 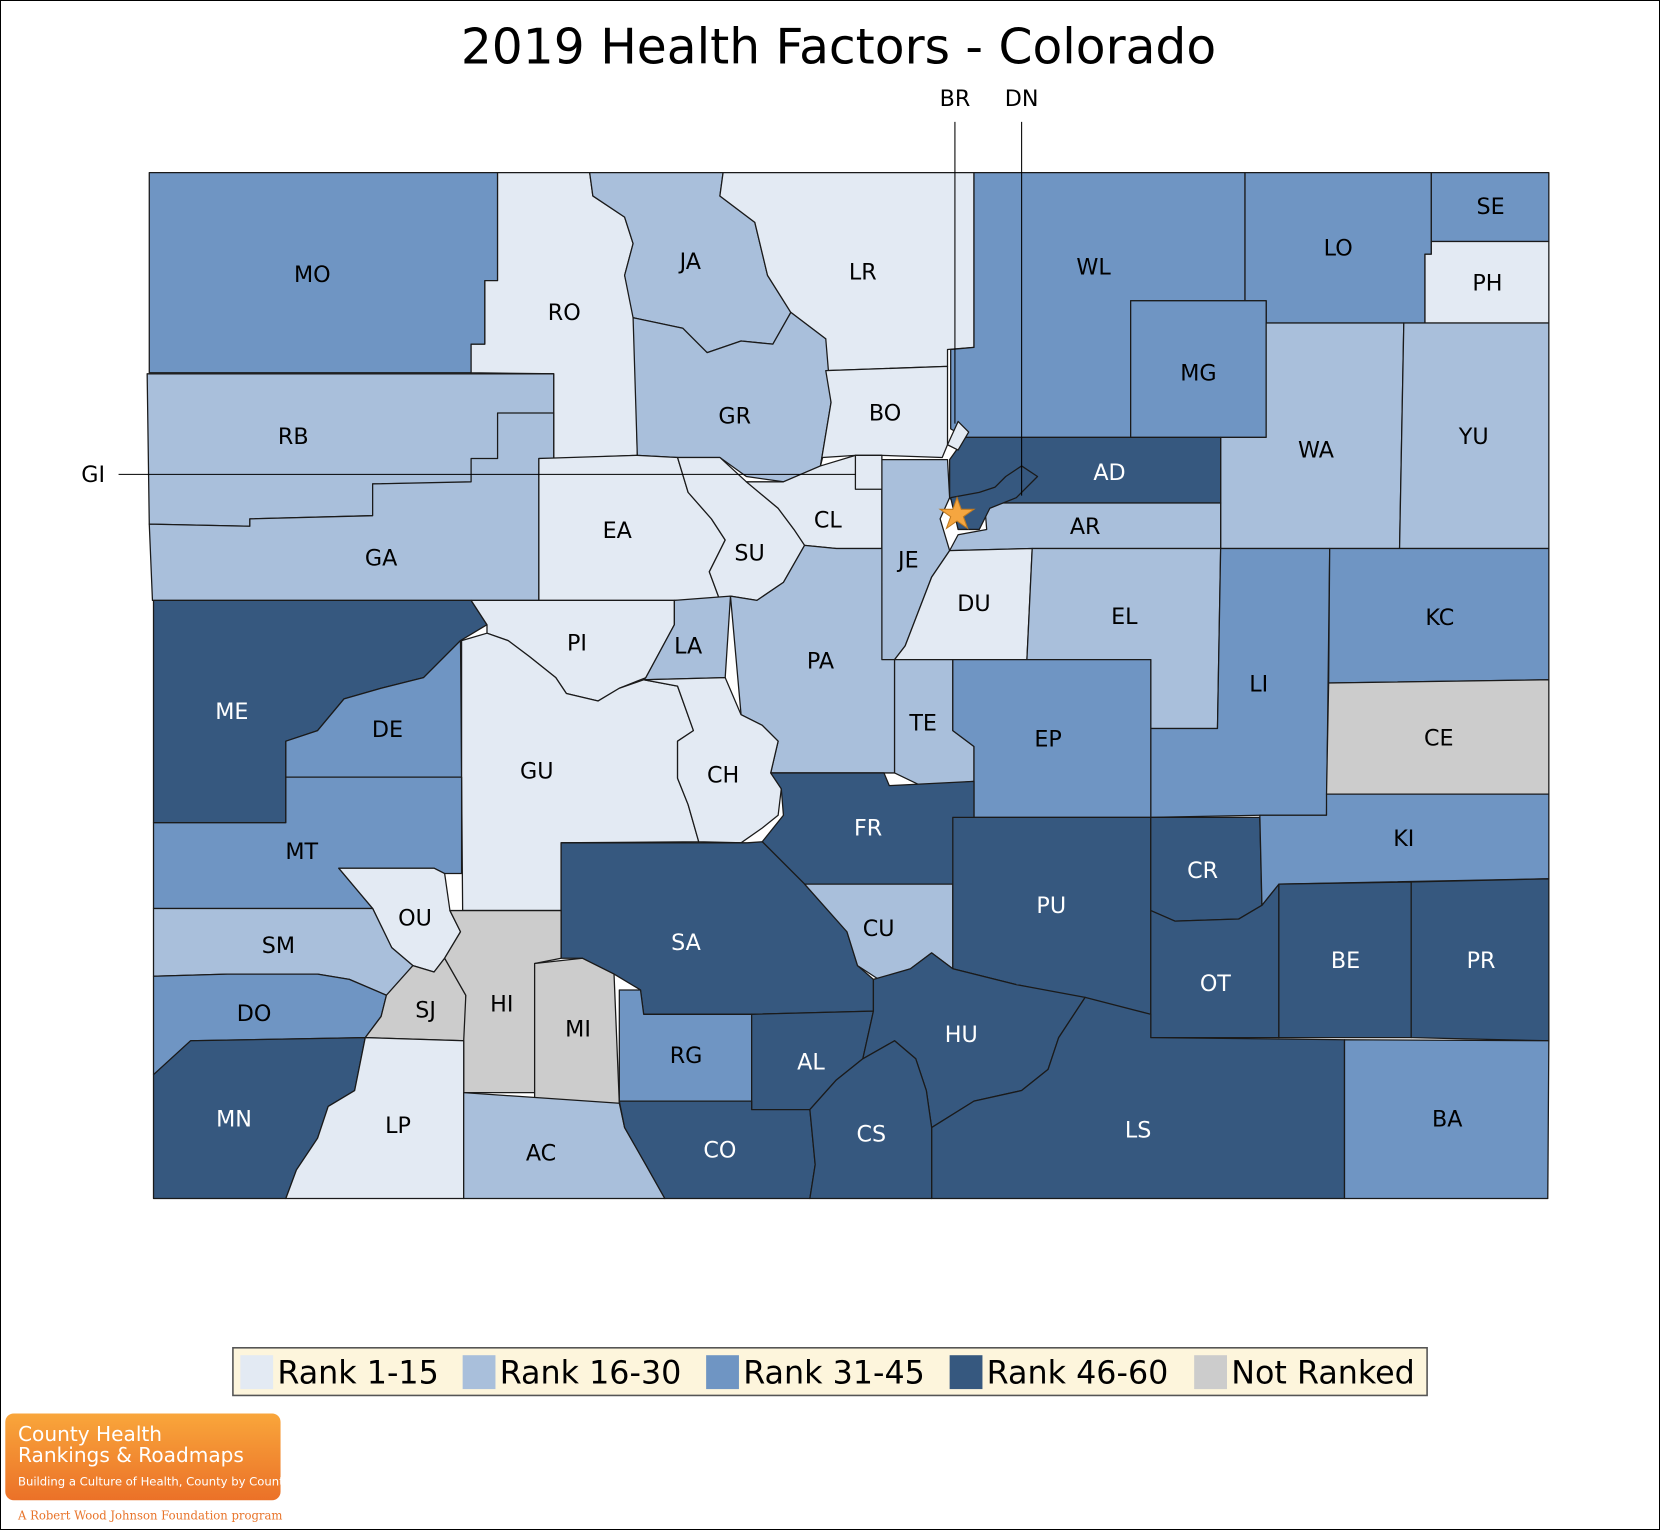 What do you see at coordinates (231, 712) in the screenshot?
I see `county-label: ME` at bounding box center [231, 712].